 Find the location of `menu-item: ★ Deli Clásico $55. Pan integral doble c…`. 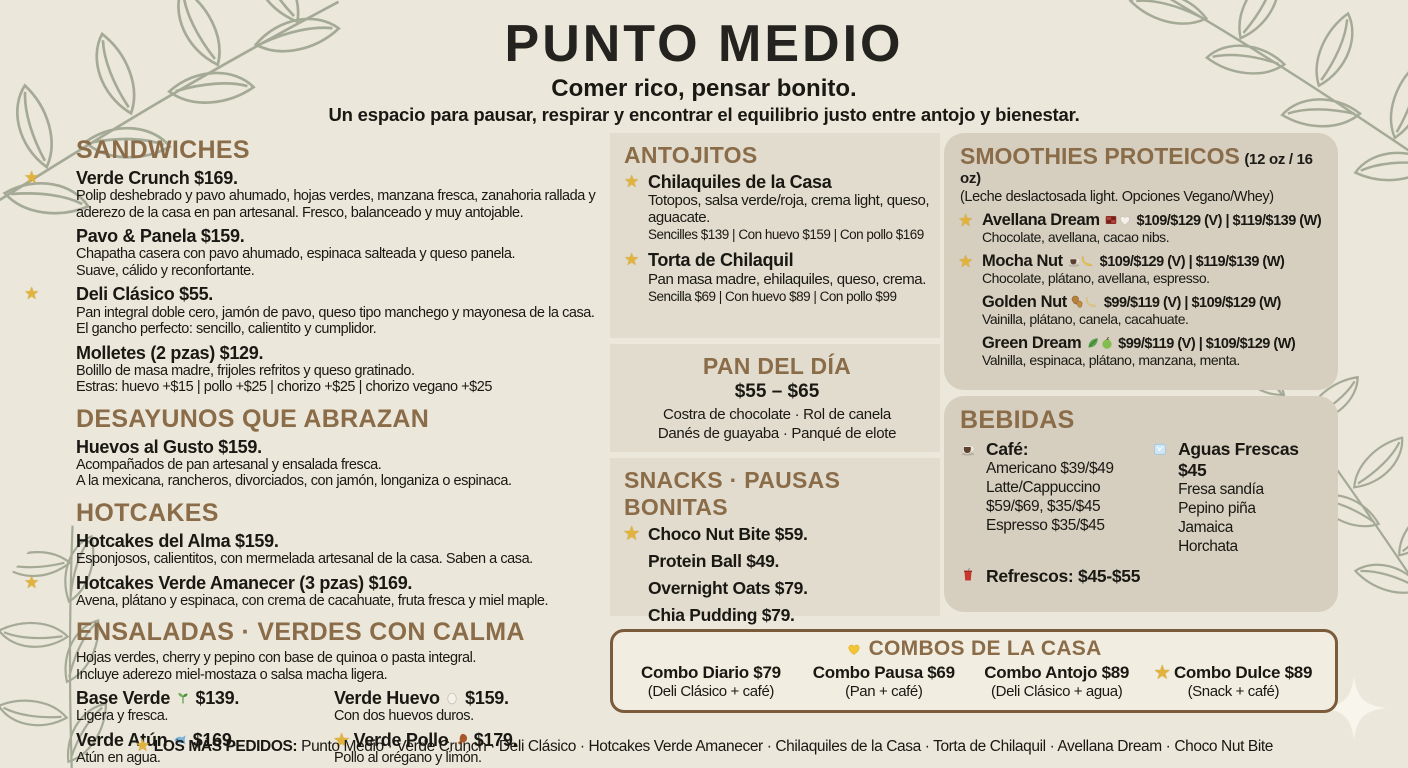

menu-item: ★ Deli Clásico $55. Pan integral doble c… is located at coordinates (315, 311).